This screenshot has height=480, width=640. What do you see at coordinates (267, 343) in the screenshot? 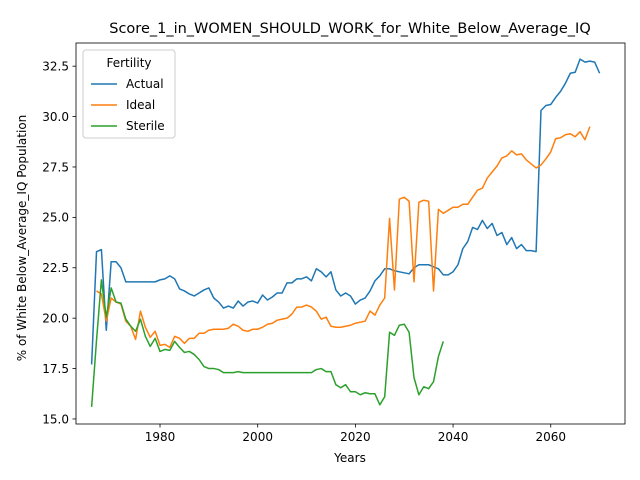
I see `series-line-sterile` at bounding box center [267, 343].